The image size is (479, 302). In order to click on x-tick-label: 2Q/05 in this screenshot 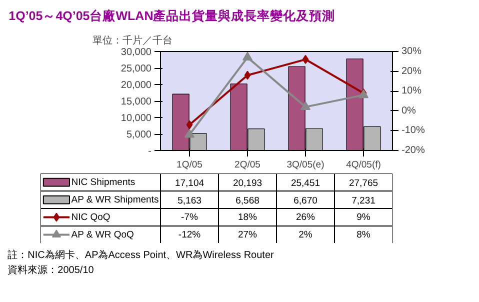, I will do `click(247, 165)`.